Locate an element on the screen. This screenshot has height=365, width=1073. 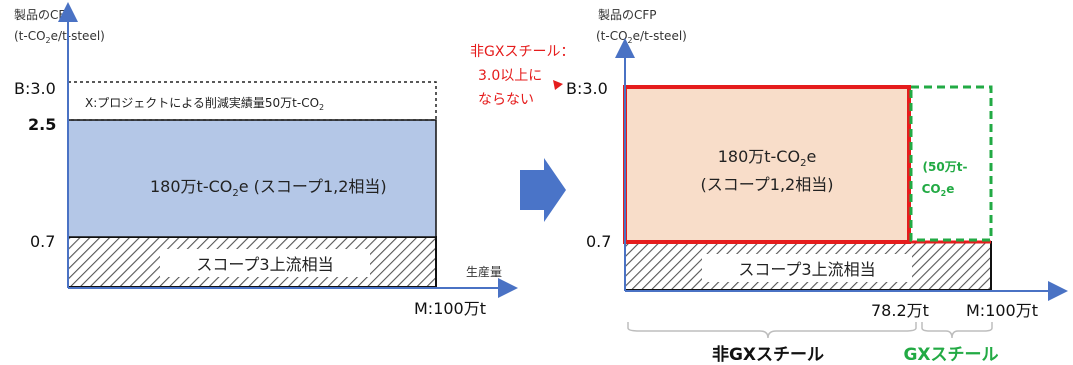
right-non-gx-box is located at coordinates (767, 164).